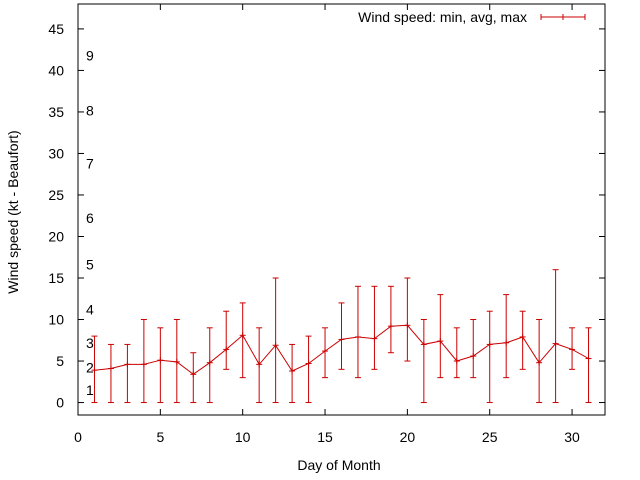 The width and height of the screenshot is (640, 480). I want to click on legend: Wind speed: min, avg, max, so click(472, 17).